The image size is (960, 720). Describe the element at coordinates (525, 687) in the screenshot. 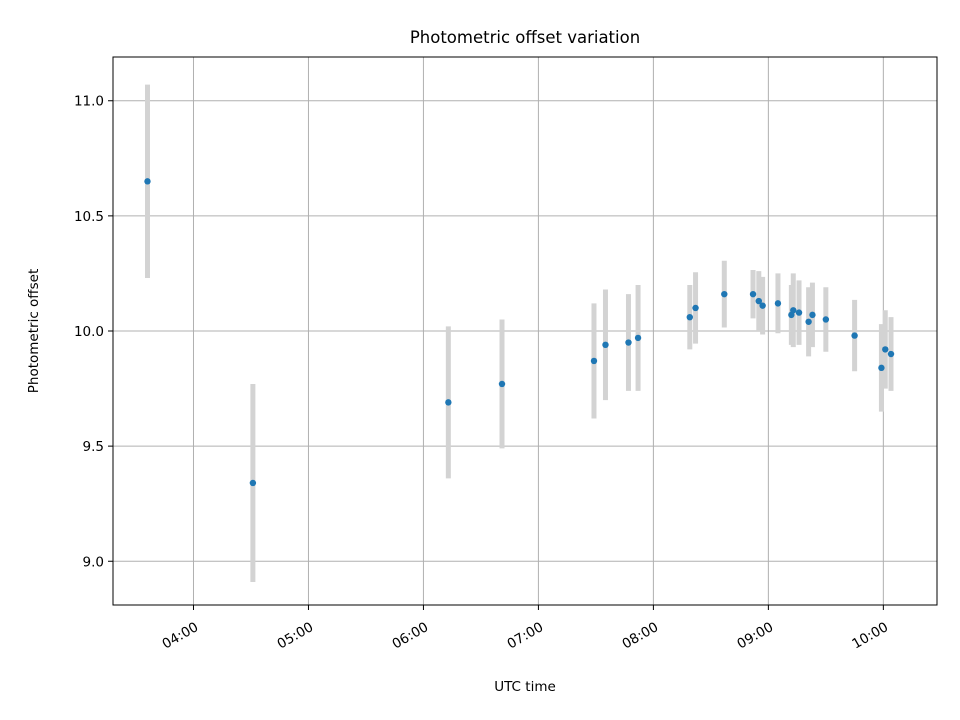

I see `x-axis-label: UTC time` at that location.